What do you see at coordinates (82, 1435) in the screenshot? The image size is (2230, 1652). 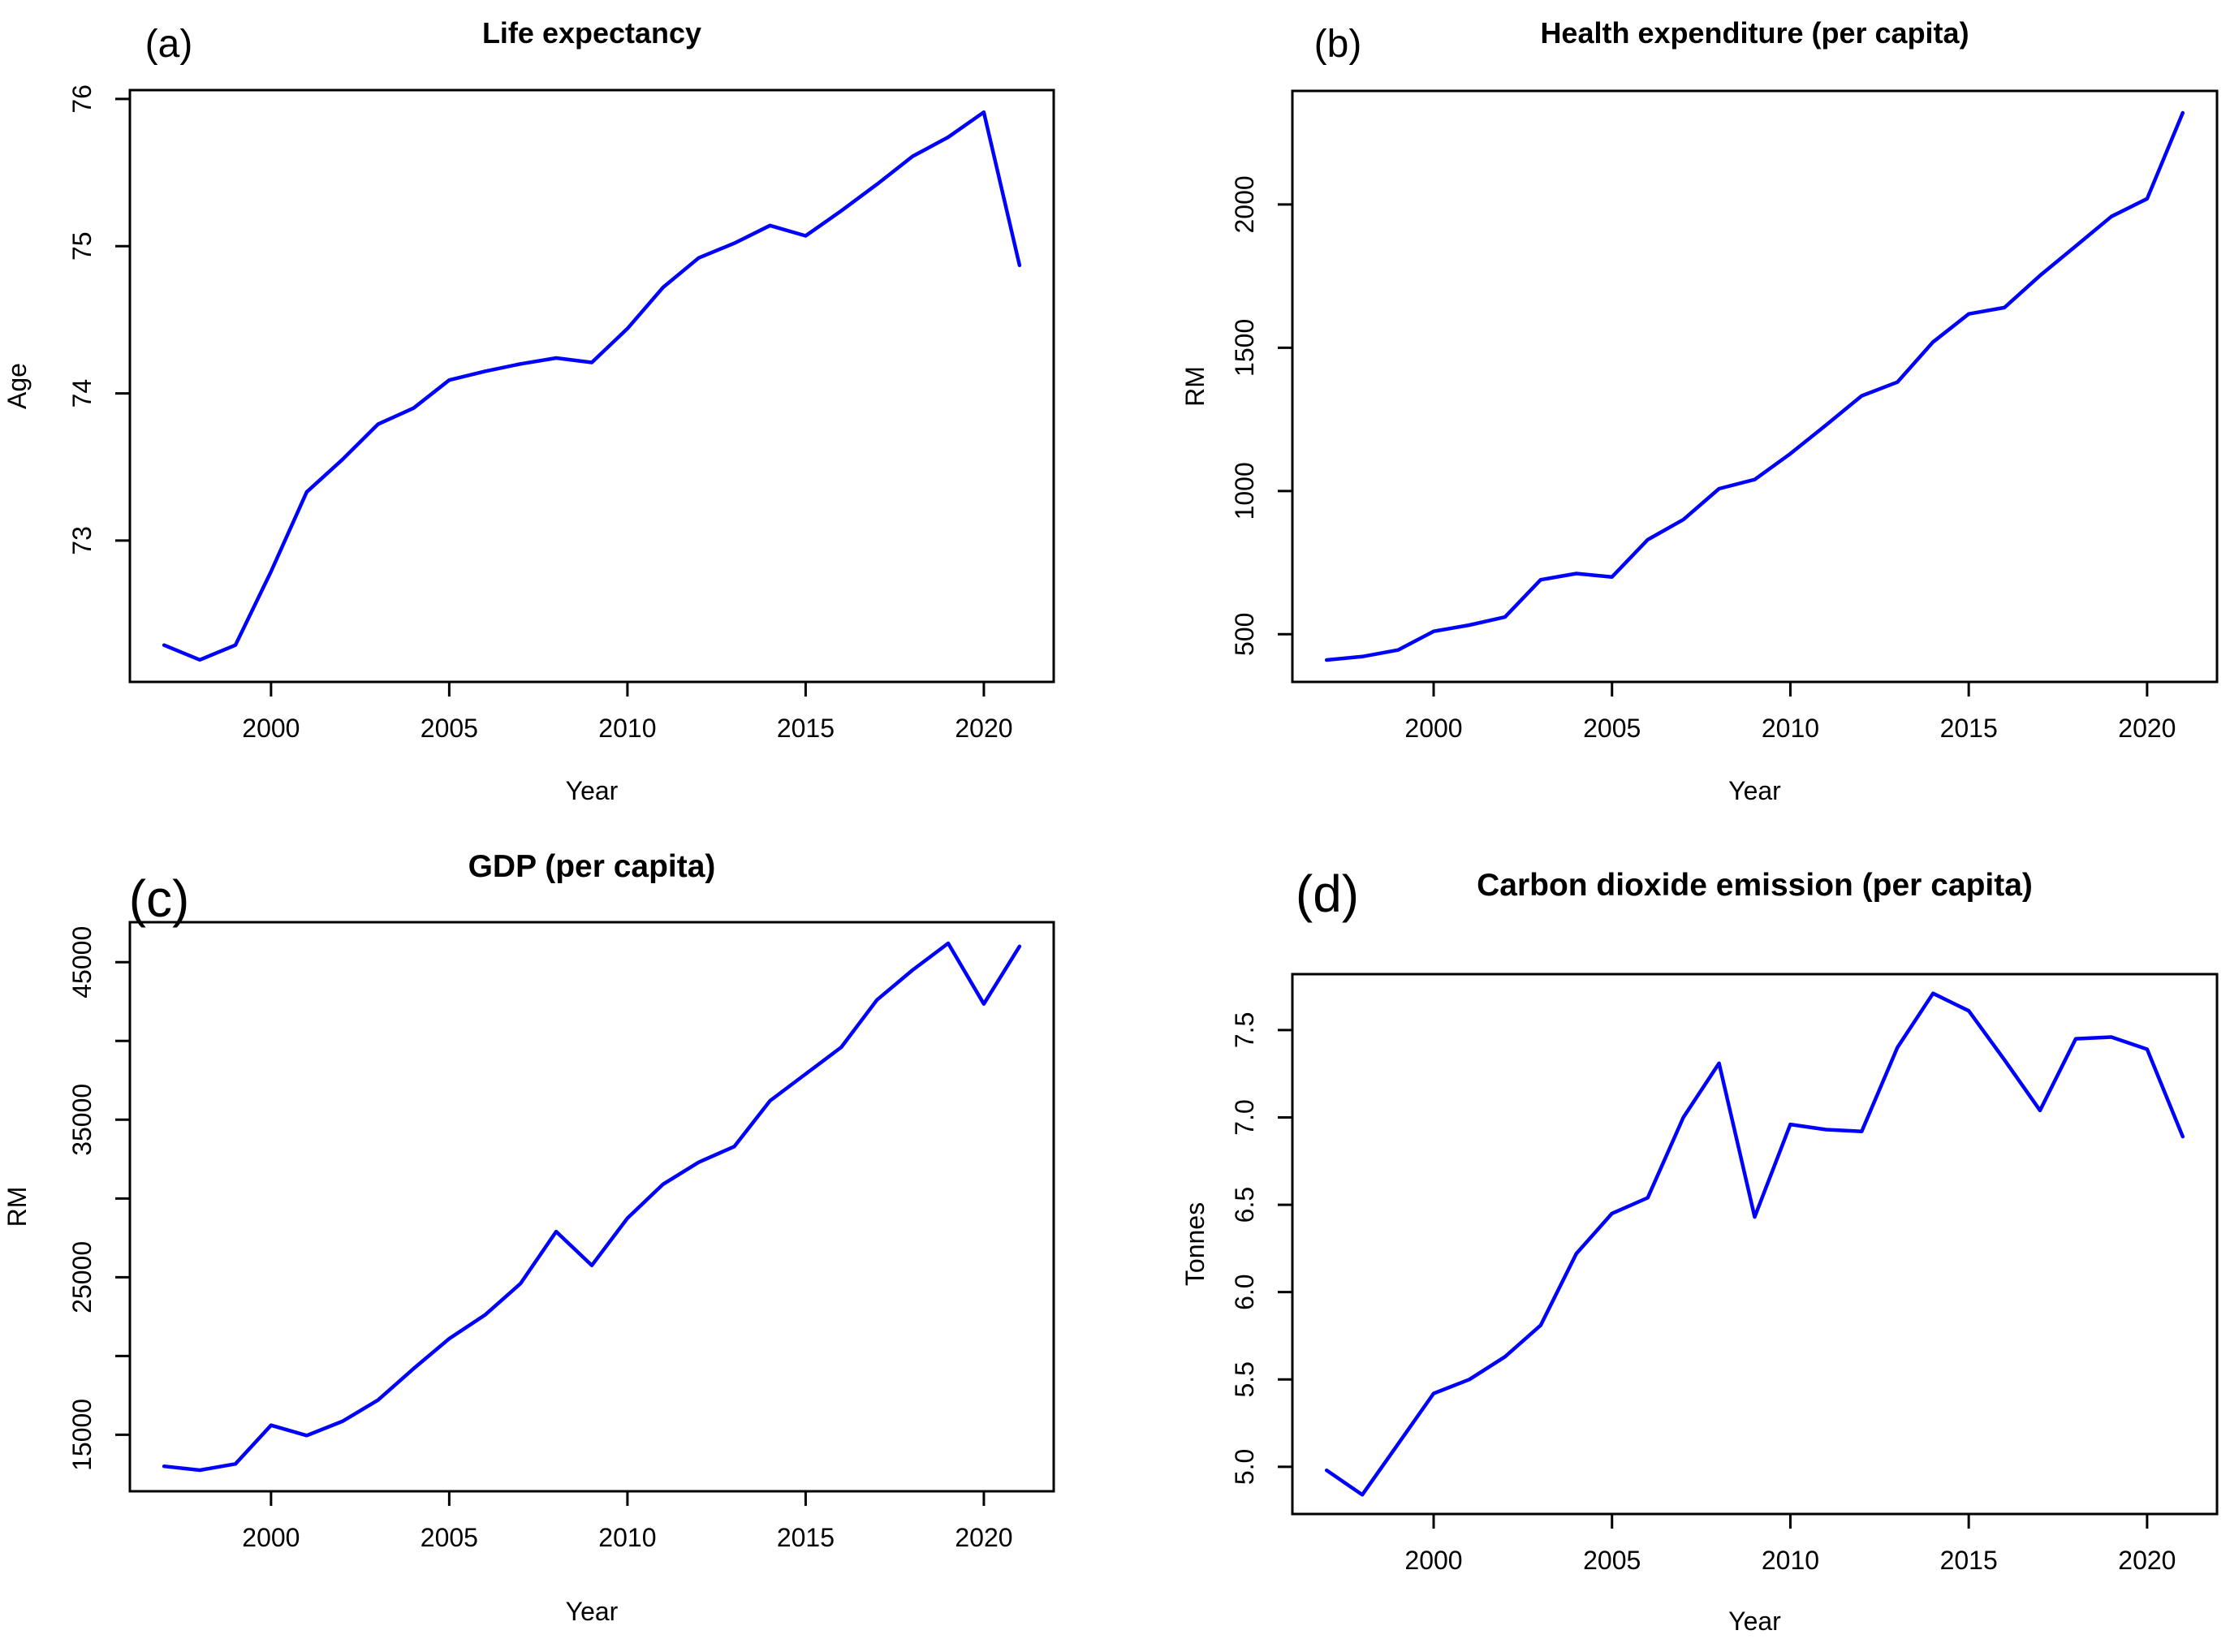 I see `y-tick-label: 15000` at bounding box center [82, 1435].